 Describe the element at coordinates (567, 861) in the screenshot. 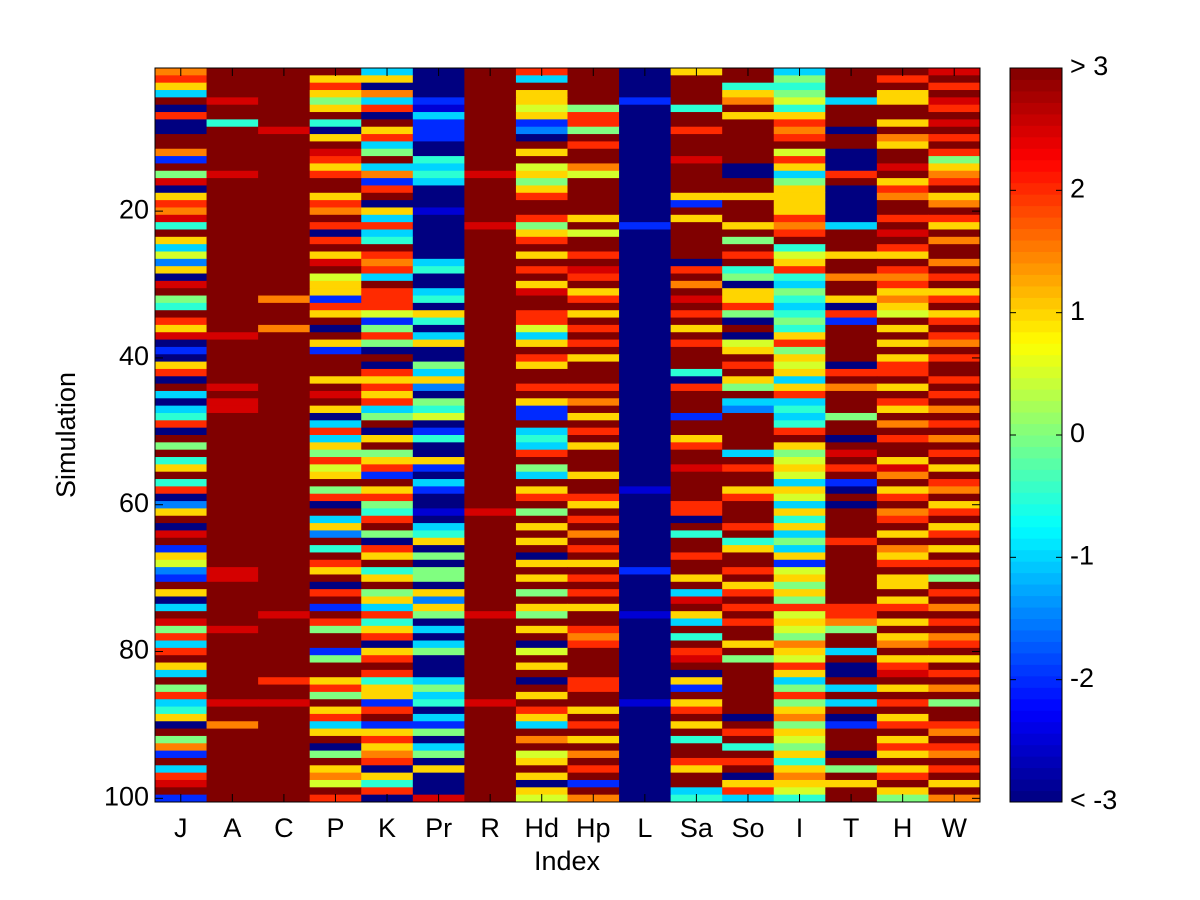

I see `x-axis-label: Index` at that location.